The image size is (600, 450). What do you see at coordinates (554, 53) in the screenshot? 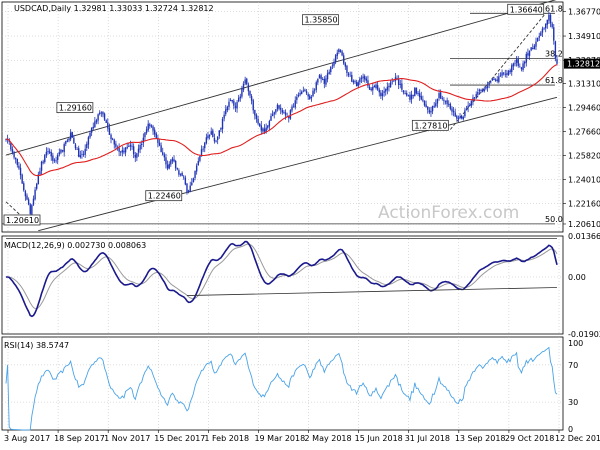
I see `fib-label: 38.2` at bounding box center [554, 53].